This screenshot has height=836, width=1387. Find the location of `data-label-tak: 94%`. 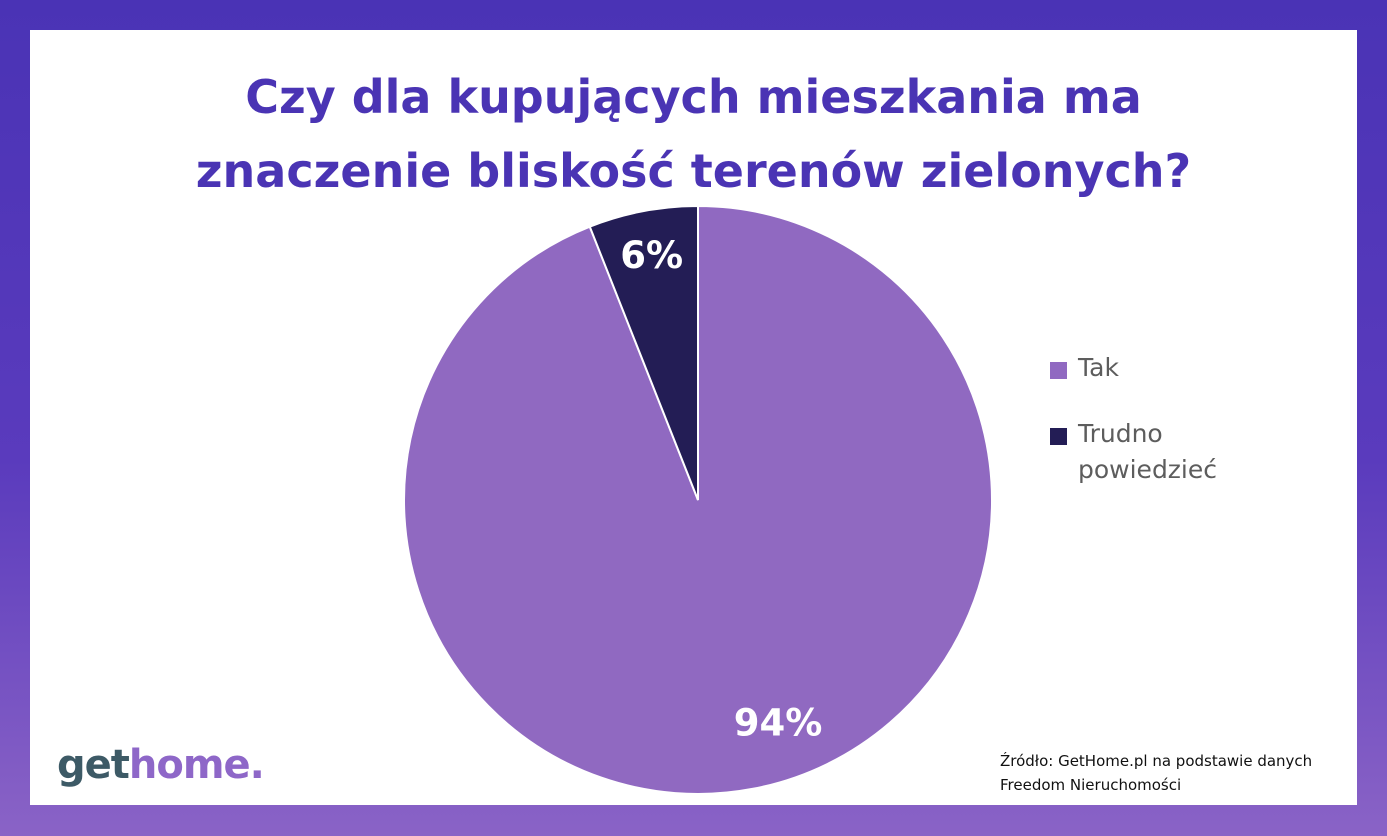

data-label-tak: 94% is located at coordinates (778, 723).